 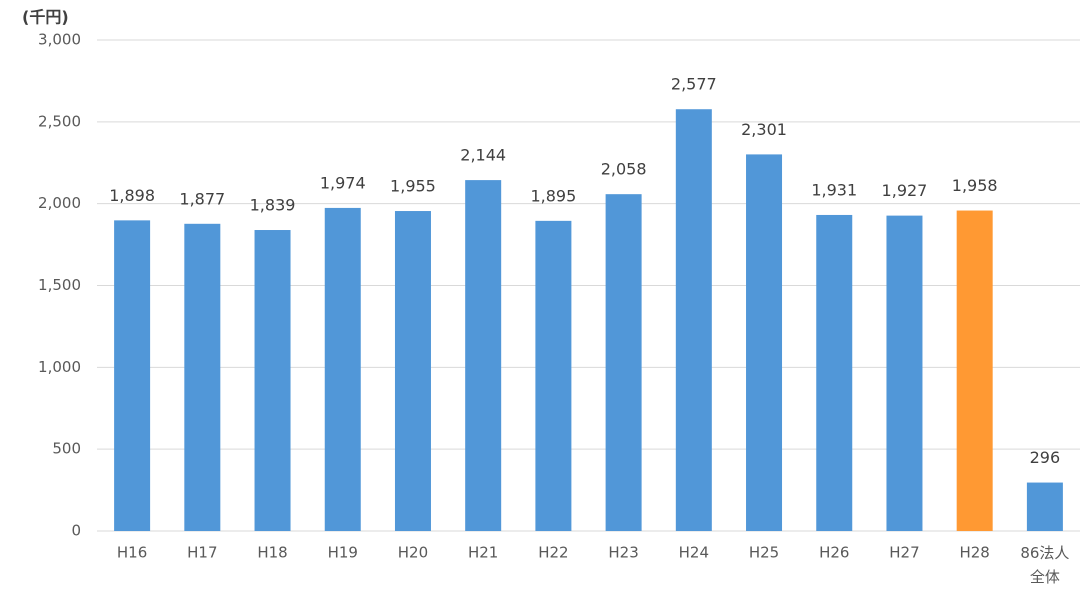 I want to click on x-tick-label: H23, so click(x=623, y=553).